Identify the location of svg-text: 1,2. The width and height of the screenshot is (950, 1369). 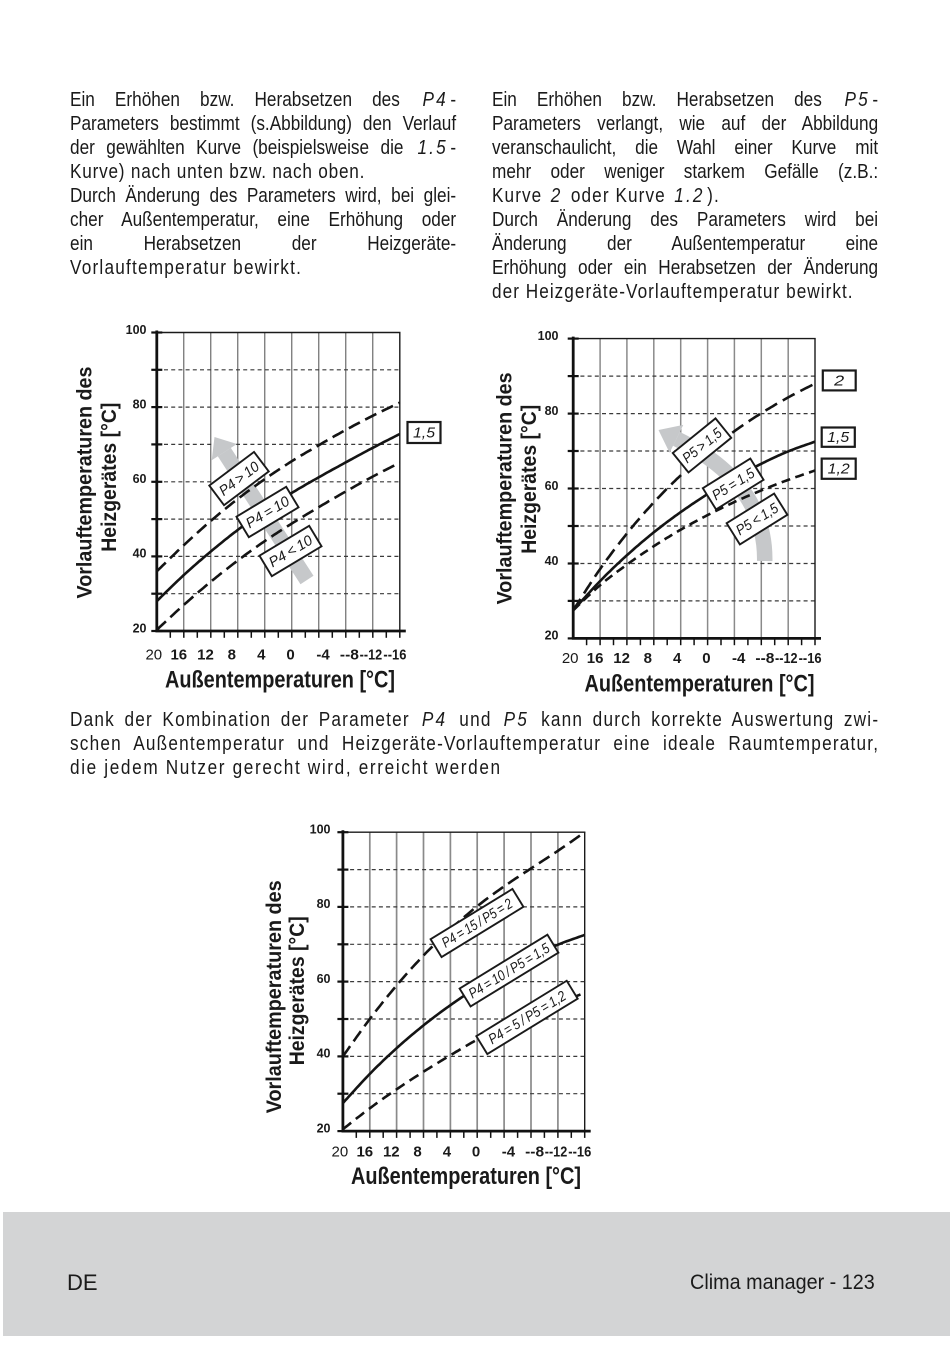
(839, 469).